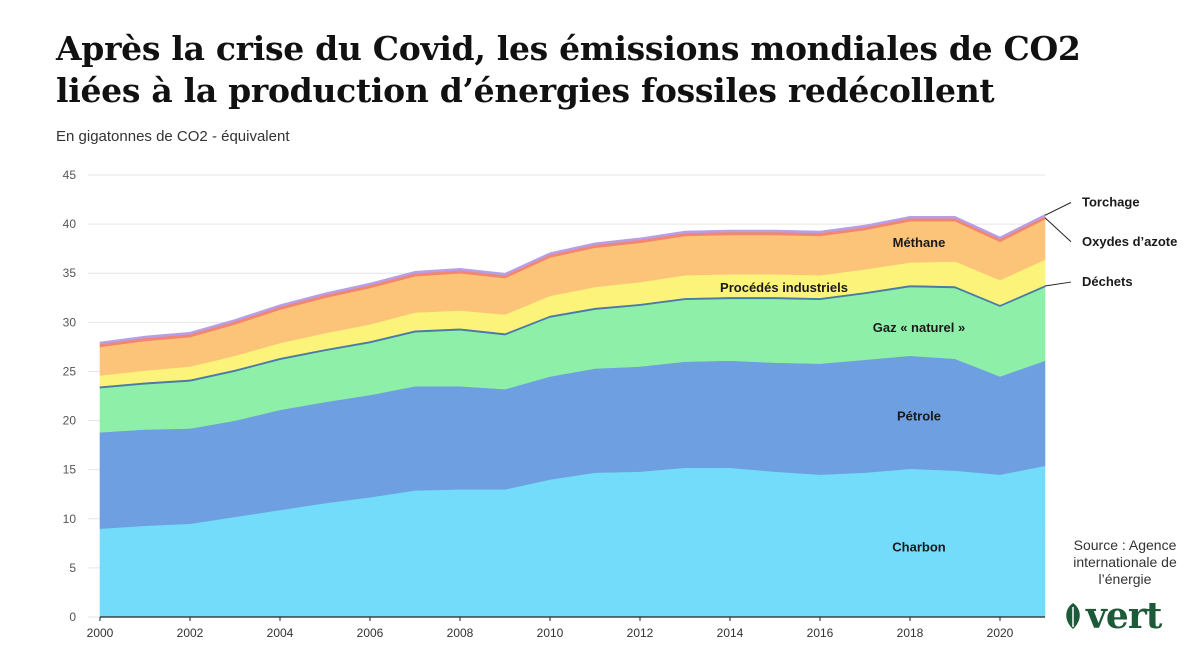  Describe the element at coordinates (910, 633) in the screenshot. I see `x-tick-label: 2018` at that location.